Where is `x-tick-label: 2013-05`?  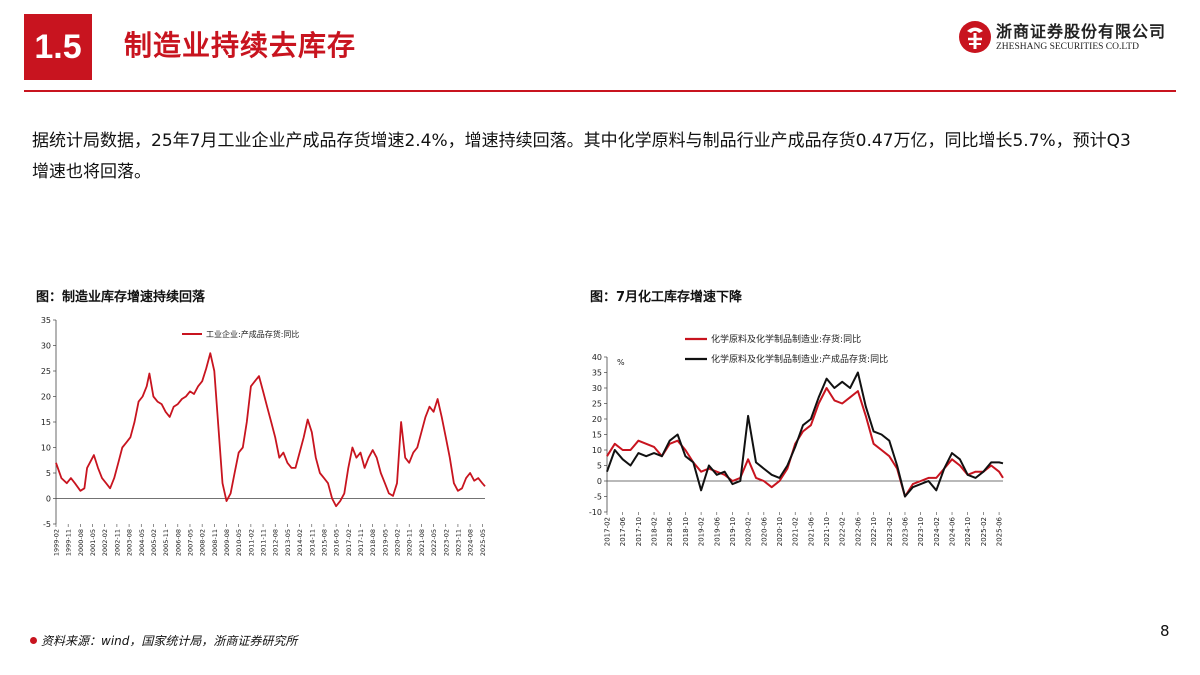
x-tick-label: 2013-05 is located at coordinates (288, 542).